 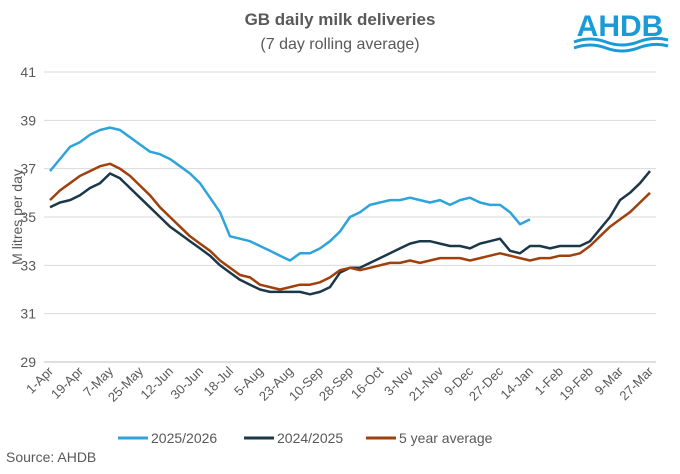 I want to click on chart-title: GB daily milk deliveries, so click(x=340, y=19).